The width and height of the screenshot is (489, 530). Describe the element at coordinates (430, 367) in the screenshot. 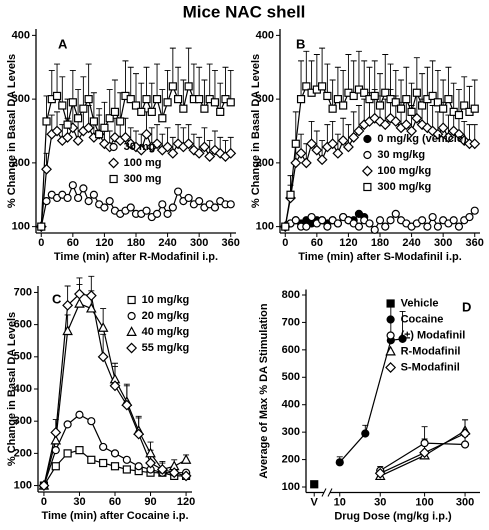

I see `legend-label: S-Modafinil` at that location.